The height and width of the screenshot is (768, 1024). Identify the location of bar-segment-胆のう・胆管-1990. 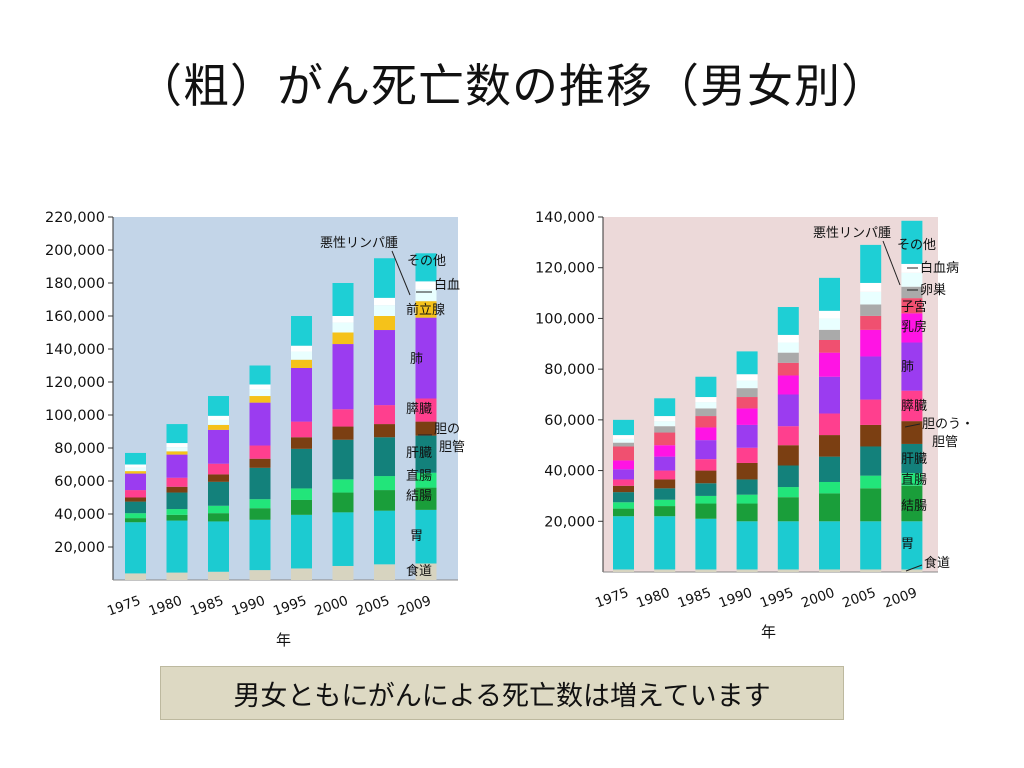
(747, 471).